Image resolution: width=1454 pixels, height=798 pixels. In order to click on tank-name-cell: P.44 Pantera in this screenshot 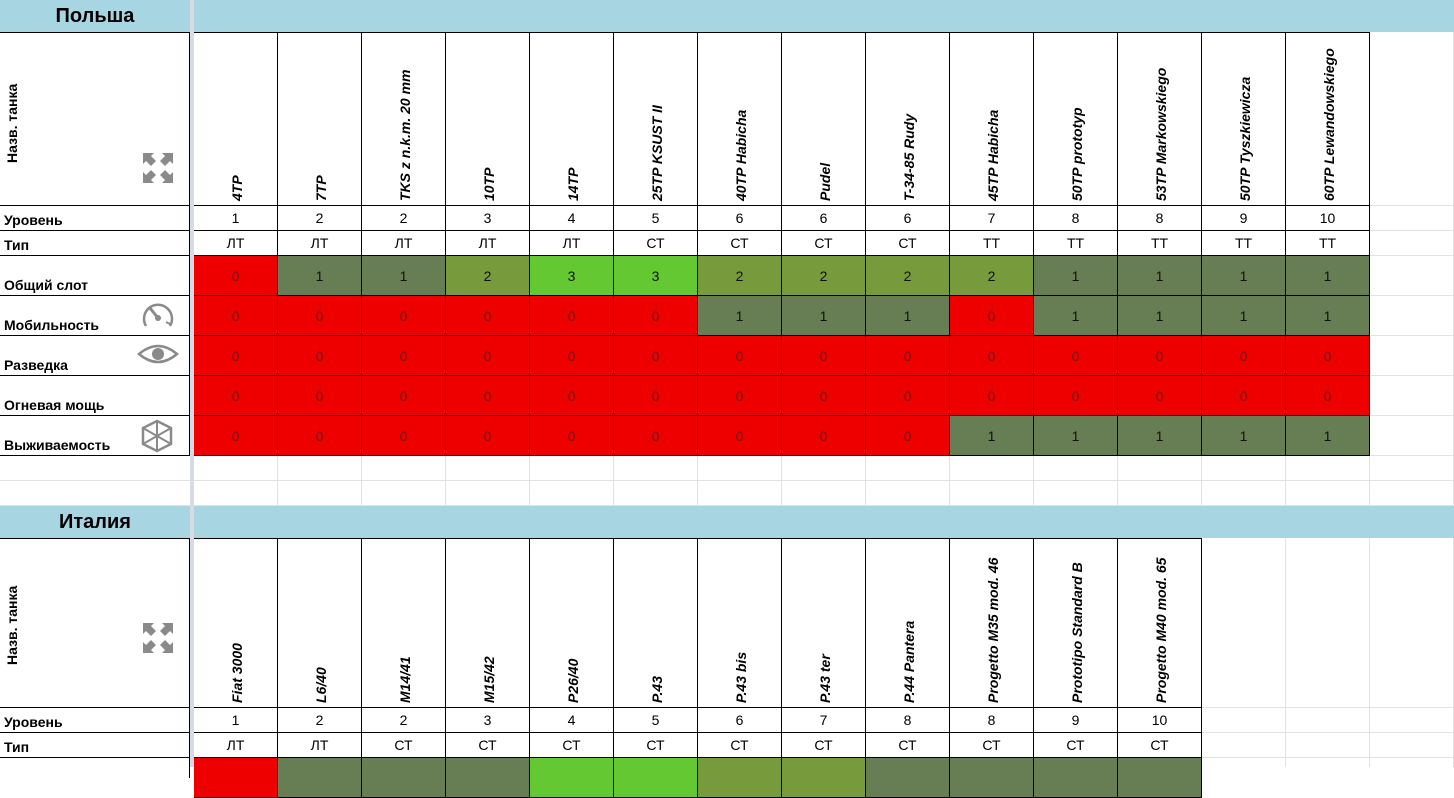, I will do `click(908, 623)`.